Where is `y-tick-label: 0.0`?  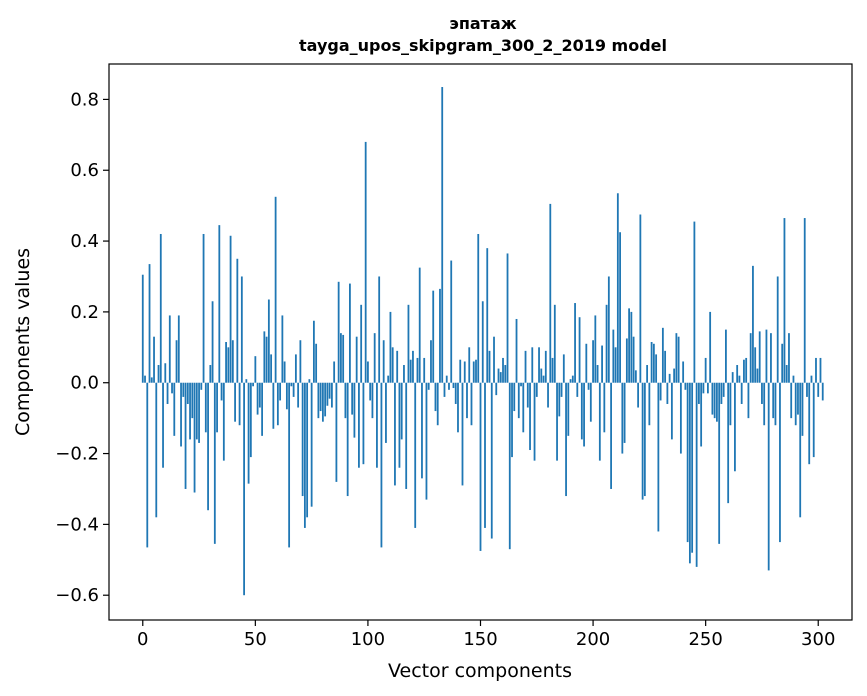 y-tick-label: 0.0 is located at coordinates (84, 383).